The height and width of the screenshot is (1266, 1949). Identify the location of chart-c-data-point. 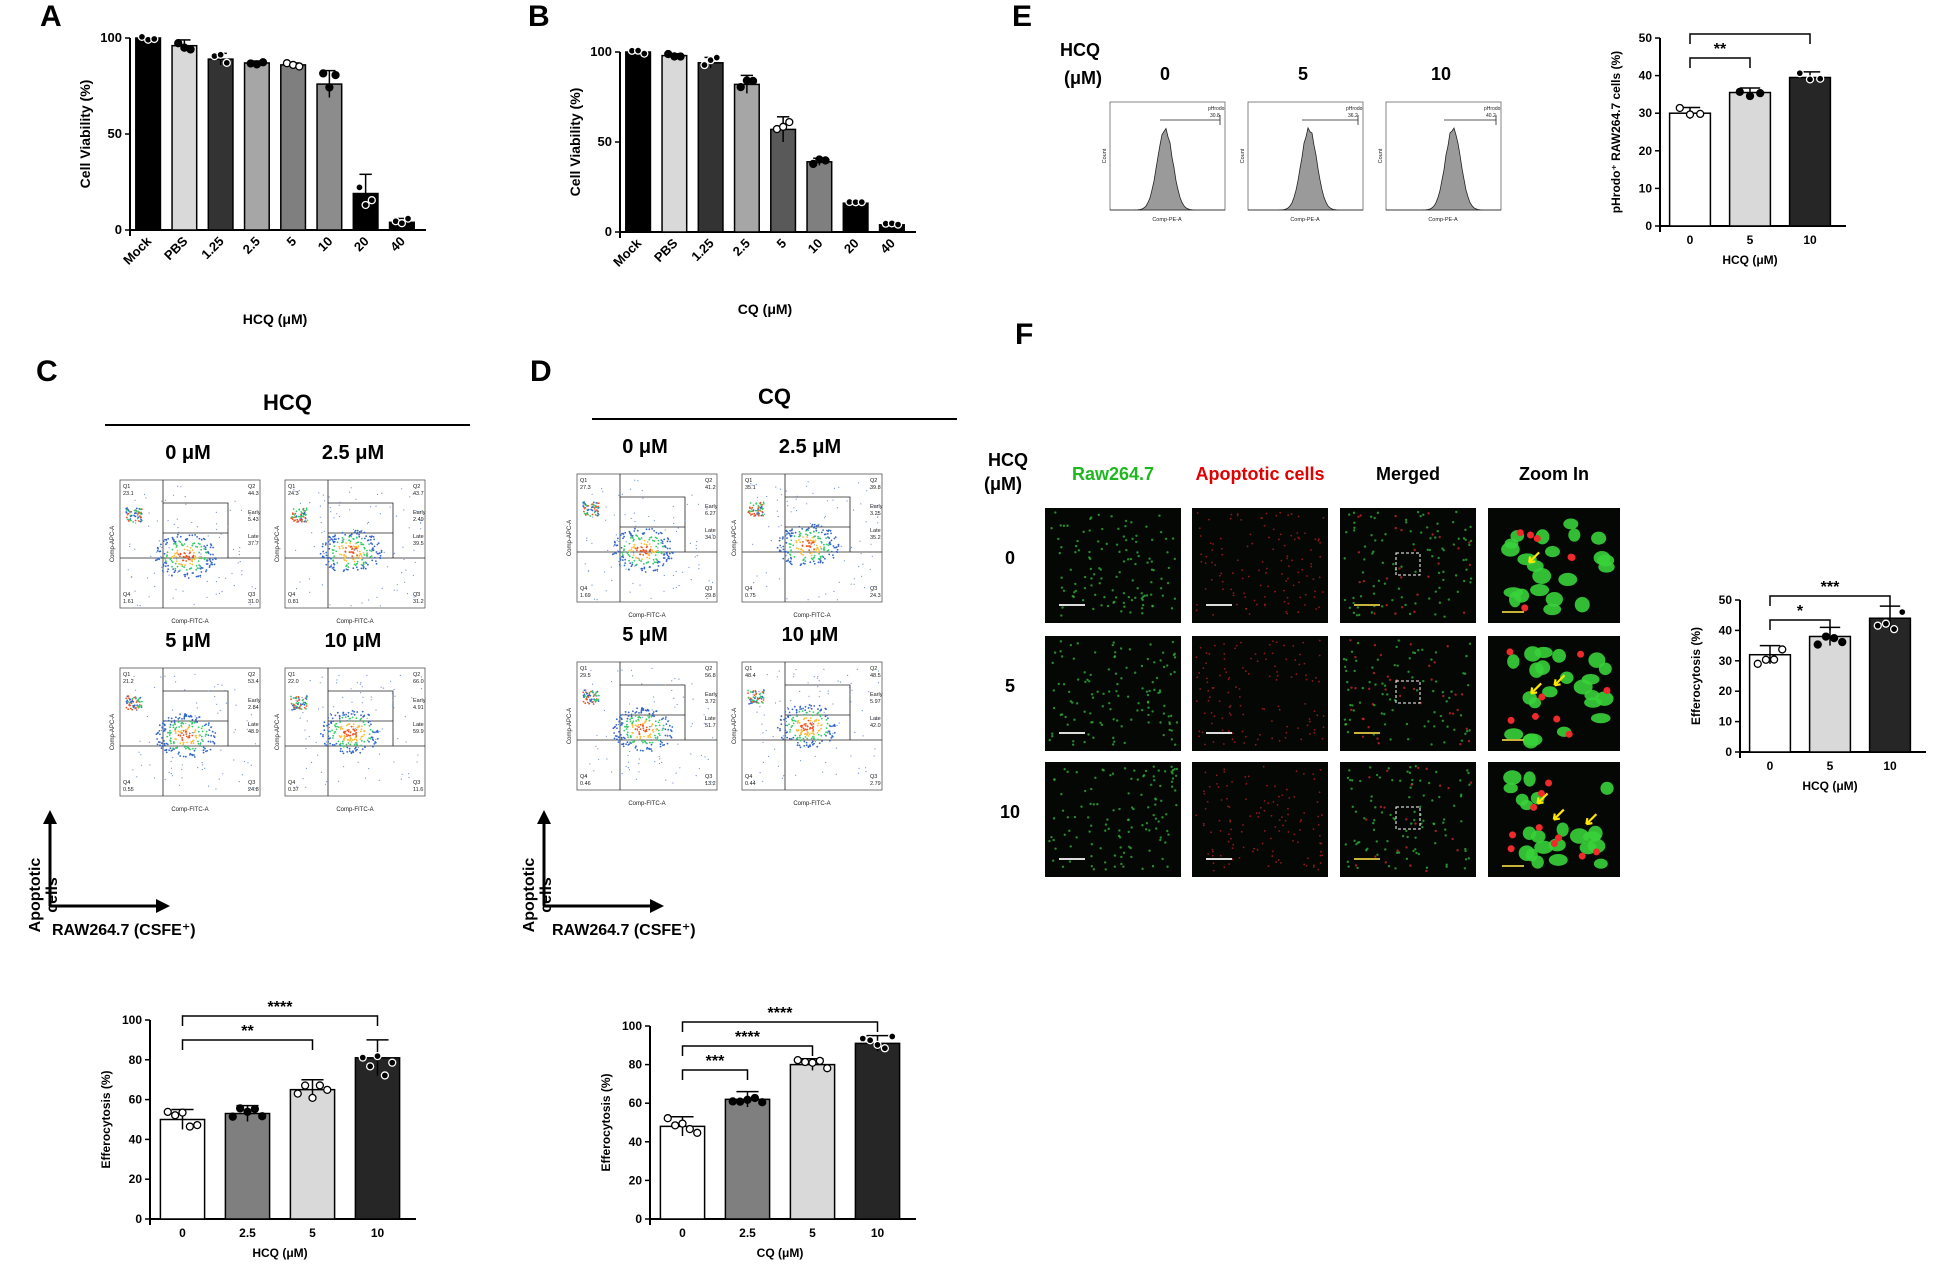
(392, 1062).